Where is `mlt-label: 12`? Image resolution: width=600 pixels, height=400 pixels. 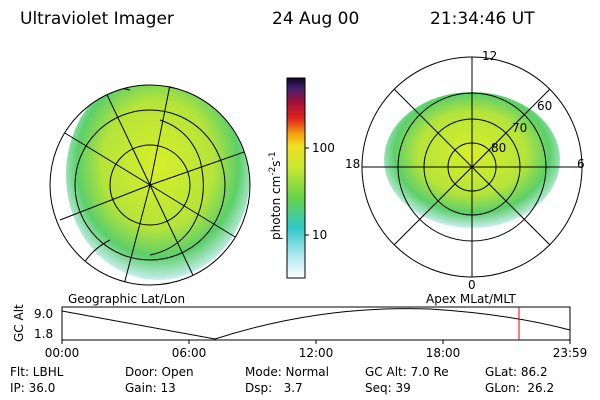 mlt-label: 12 is located at coordinates (489, 56).